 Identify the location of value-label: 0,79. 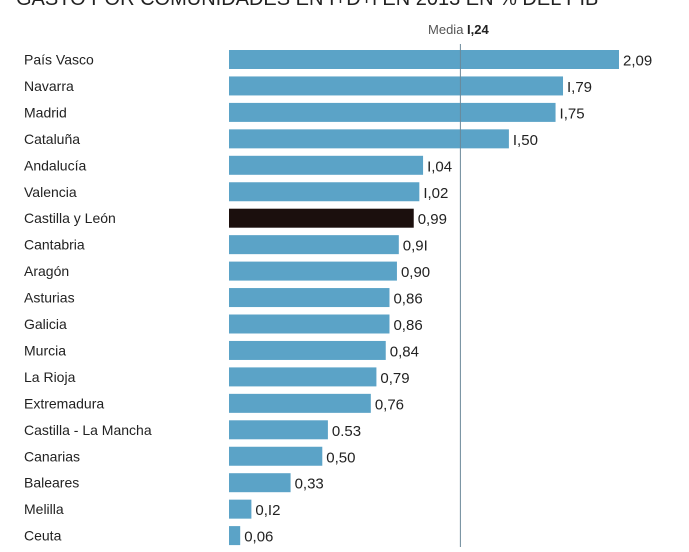
(394, 378).